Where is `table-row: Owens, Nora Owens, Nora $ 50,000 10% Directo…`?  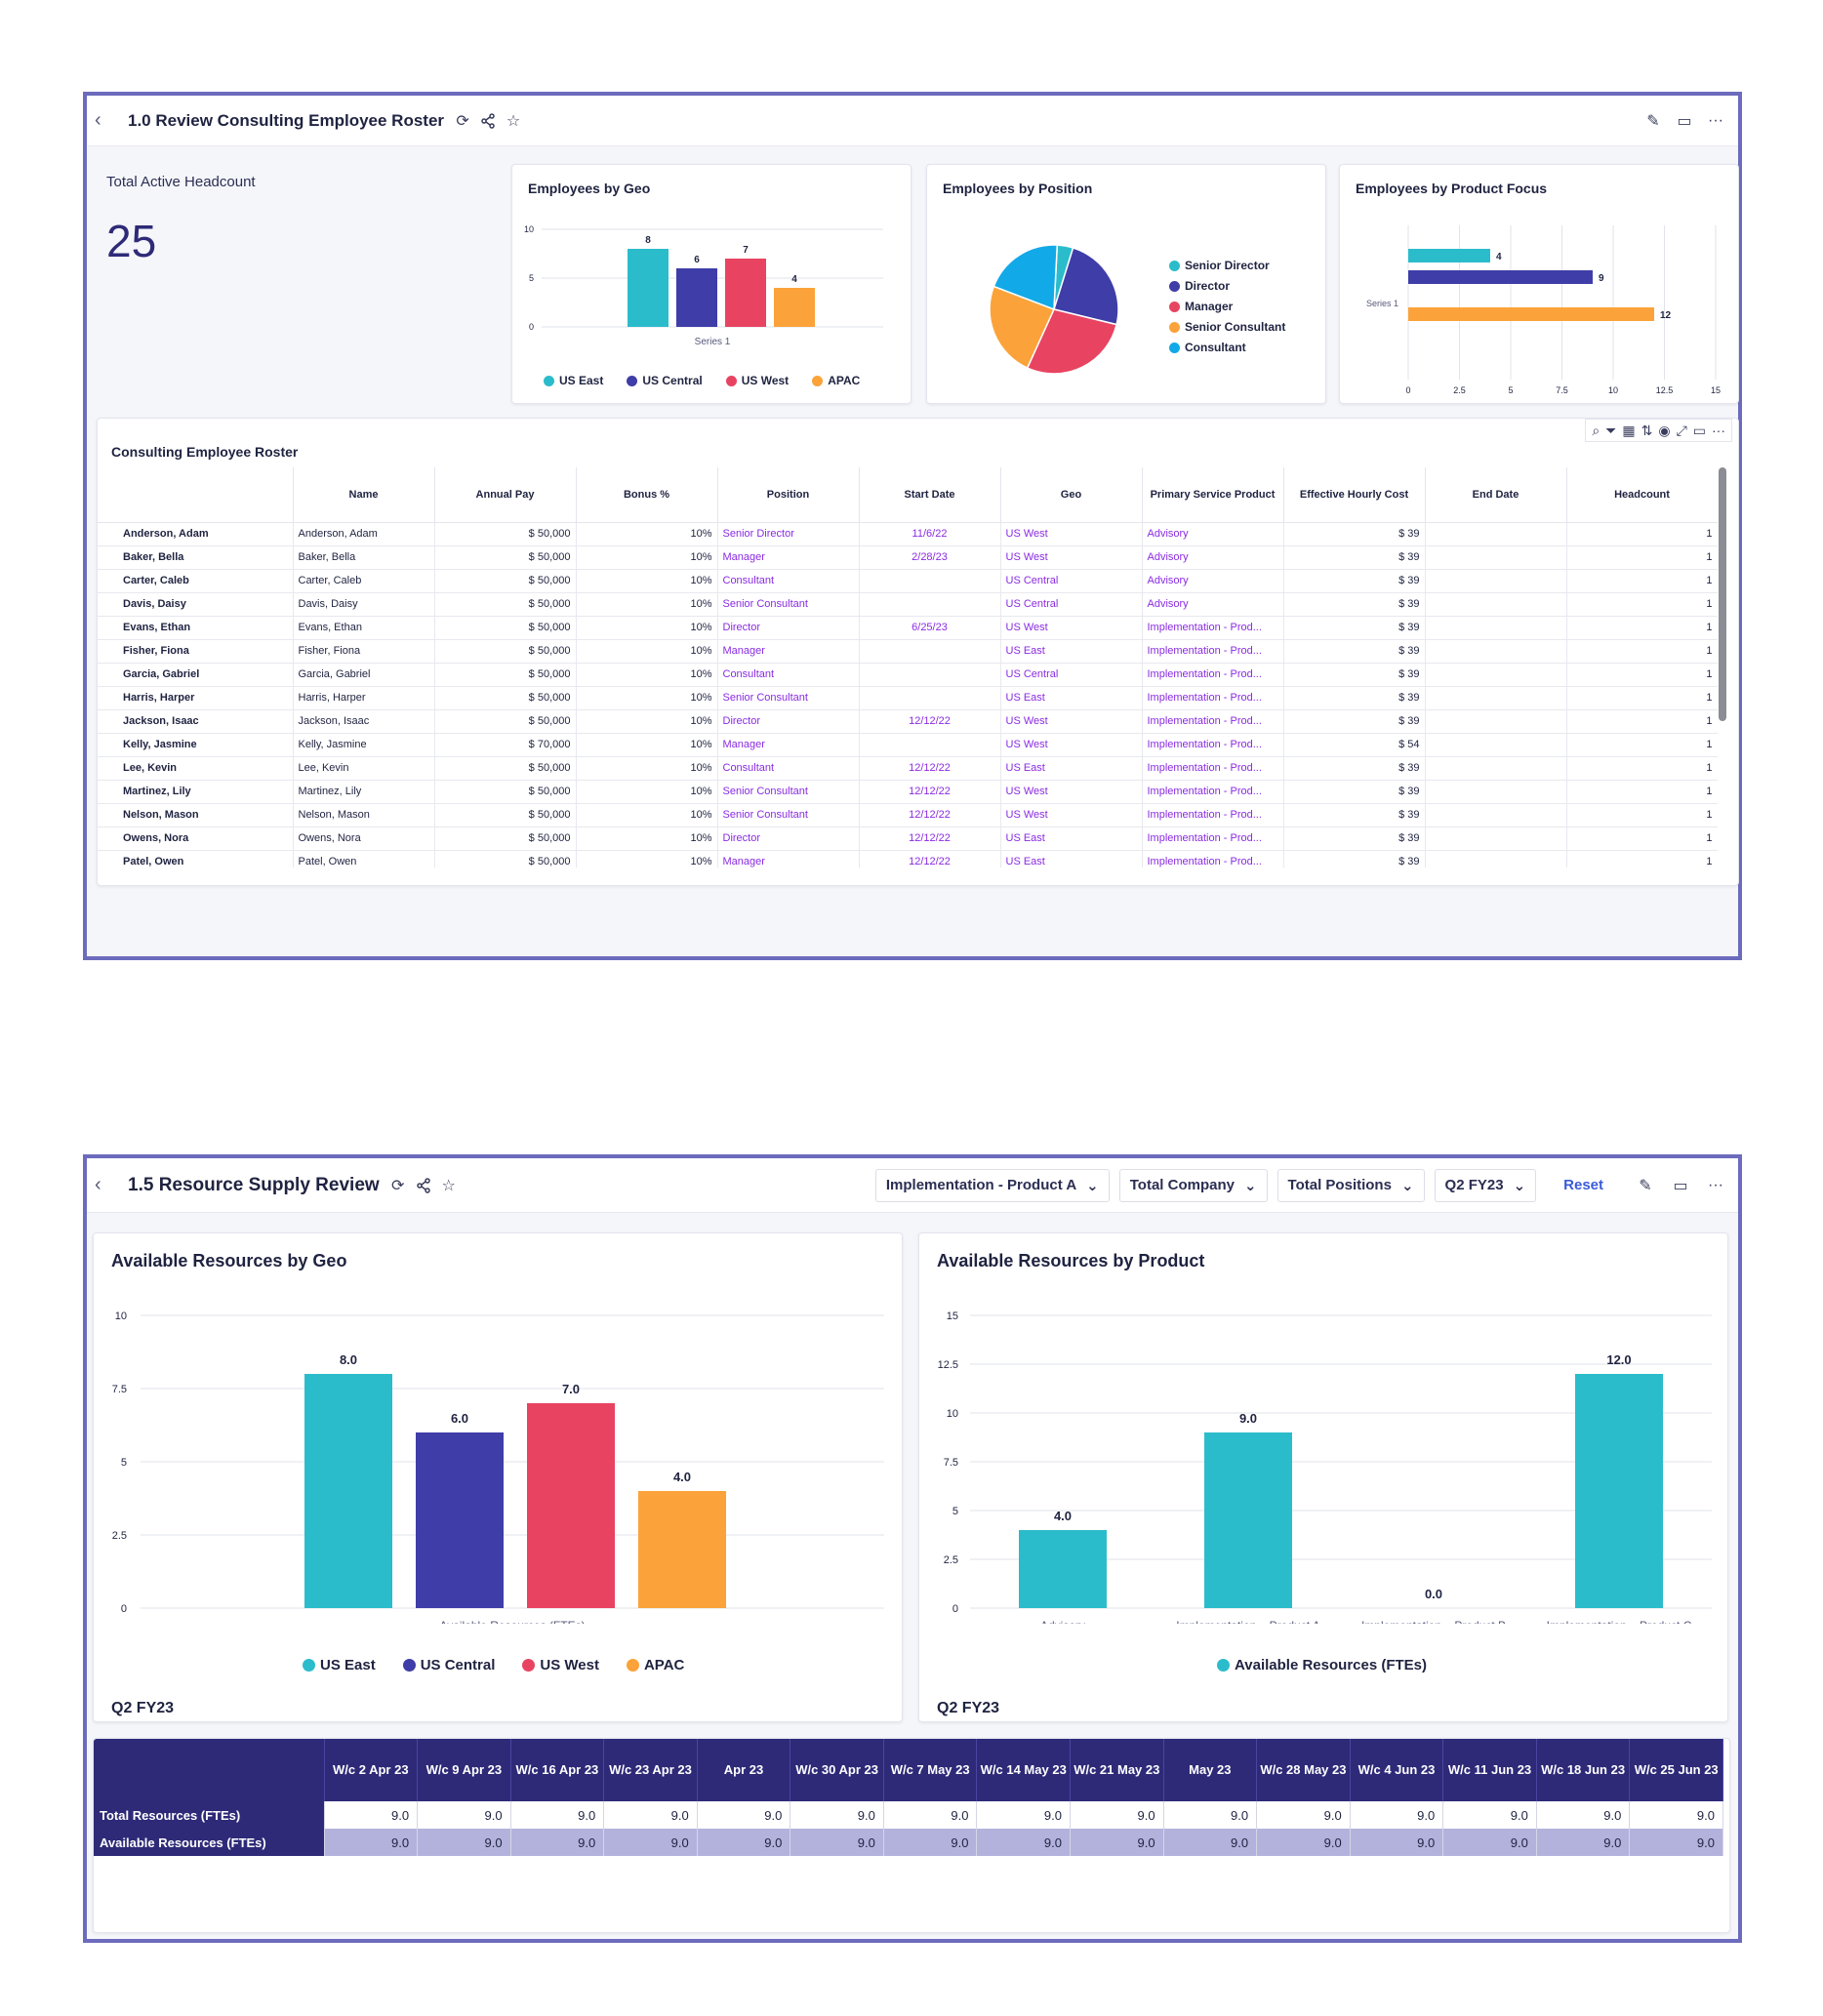
table-row: Owens, Nora Owens, Nora $ 50,000 10% Directo… is located at coordinates (908, 839).